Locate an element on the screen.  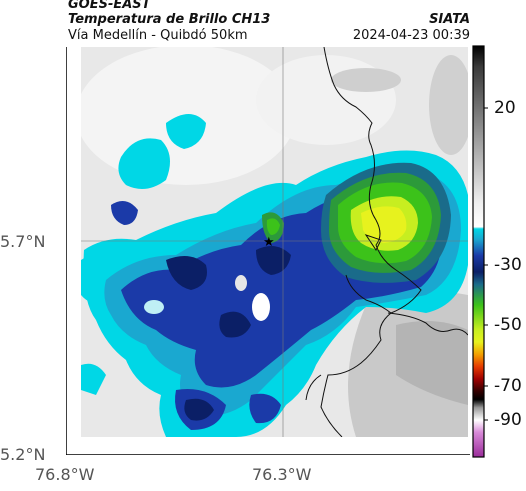
lon-tick-label: 76.3°W is located at coordinates (282, 474).